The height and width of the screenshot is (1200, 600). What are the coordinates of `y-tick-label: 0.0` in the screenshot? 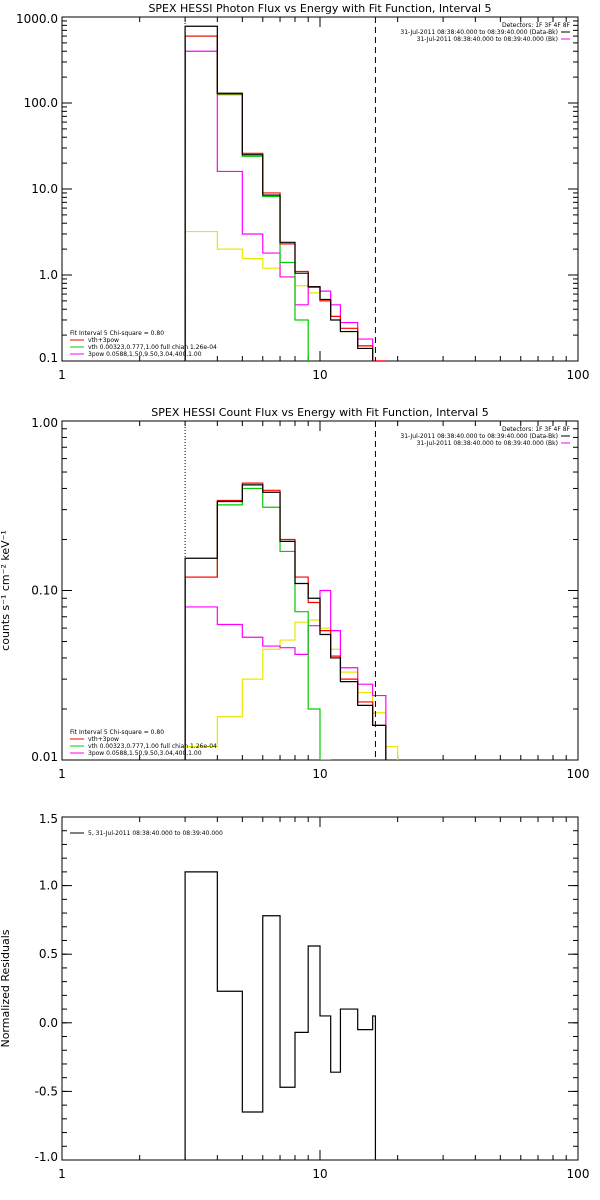 It's located at (48, 1023).